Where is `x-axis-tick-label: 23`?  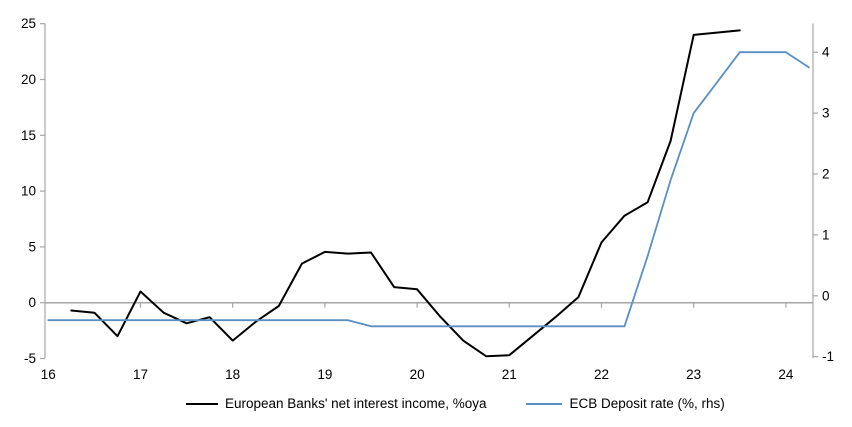 x-axis-tick-label: 23 is located at coordinates (693, 374).